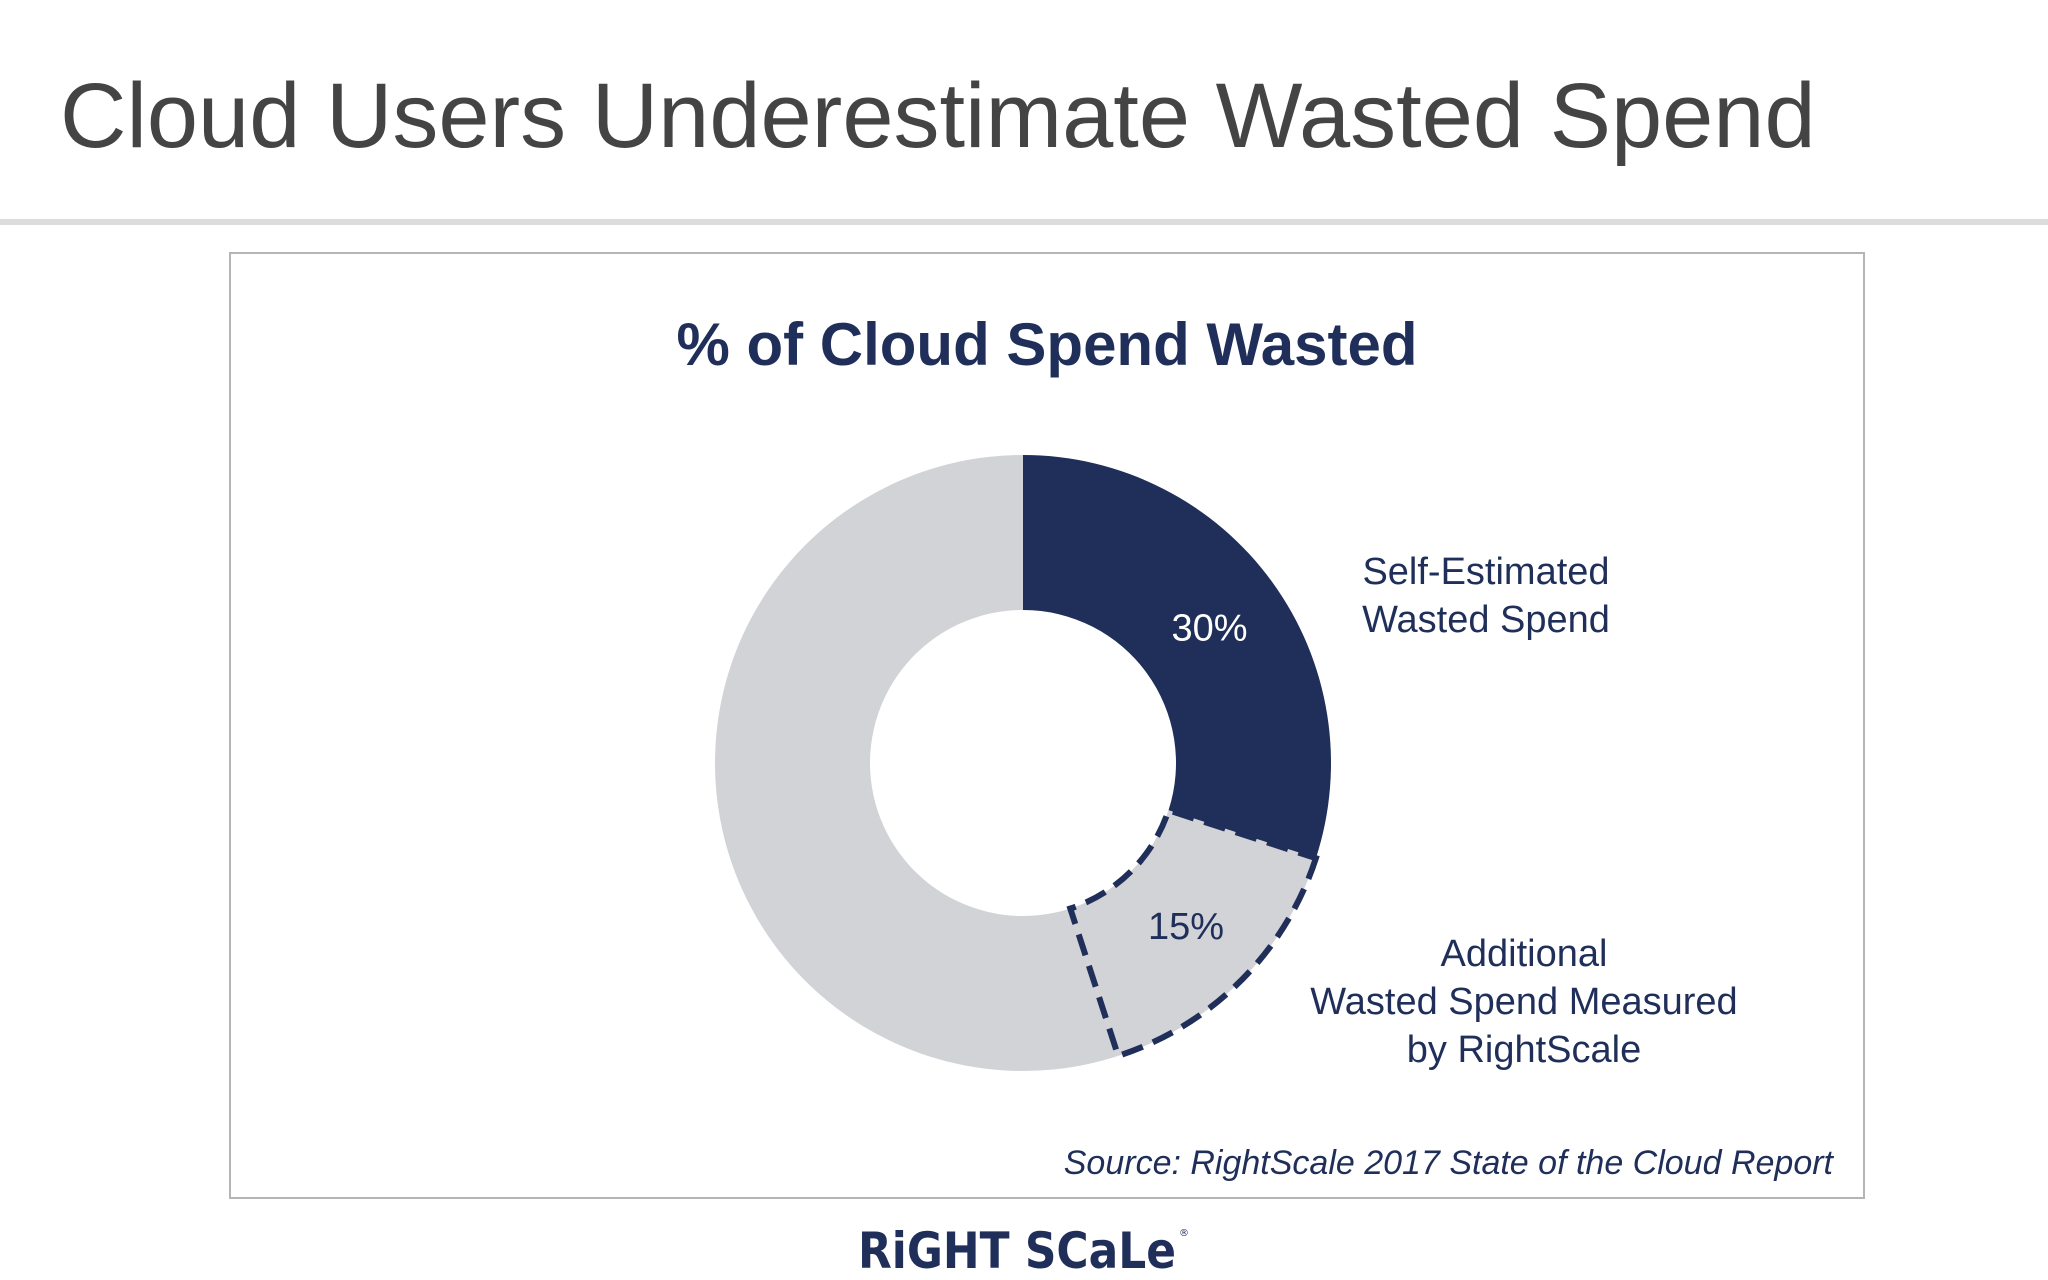 Image resolution: width=2048 pixels, height=1280 pixels. I want to click on svg-text: RiGHT SCaLe, so click(1017, 1249).